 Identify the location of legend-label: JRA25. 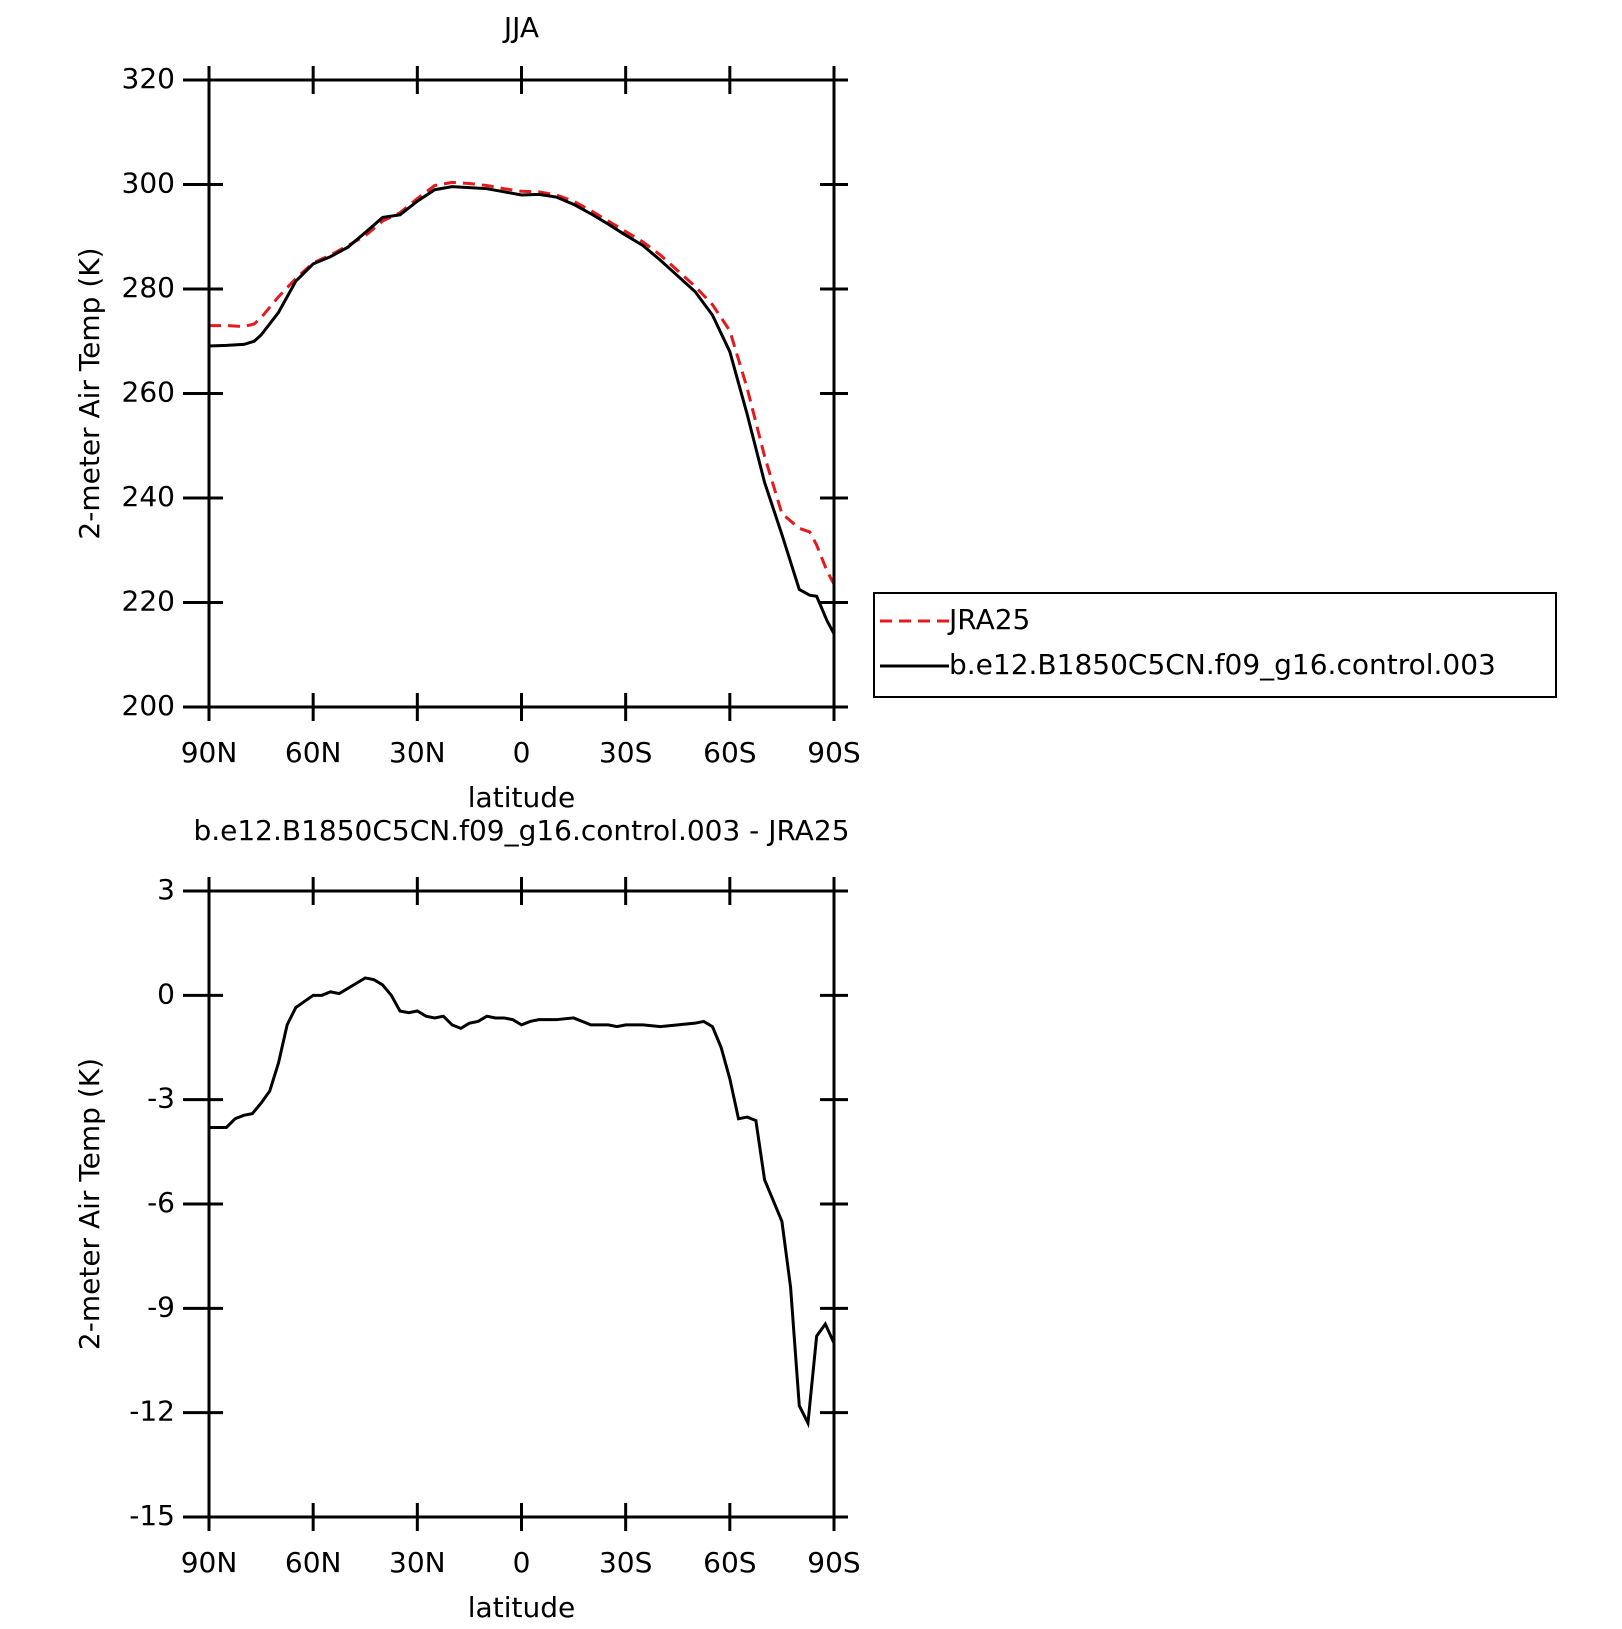
(988, 619).